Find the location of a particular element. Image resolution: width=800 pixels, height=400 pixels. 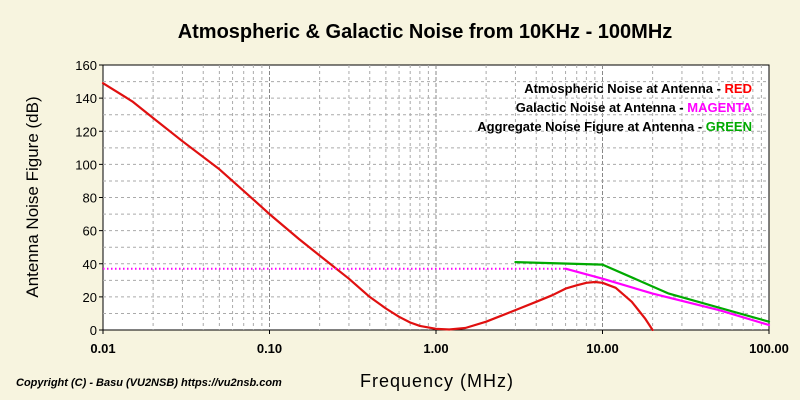

x-tick-label: 0.10 is located at coordinates (269, 348).